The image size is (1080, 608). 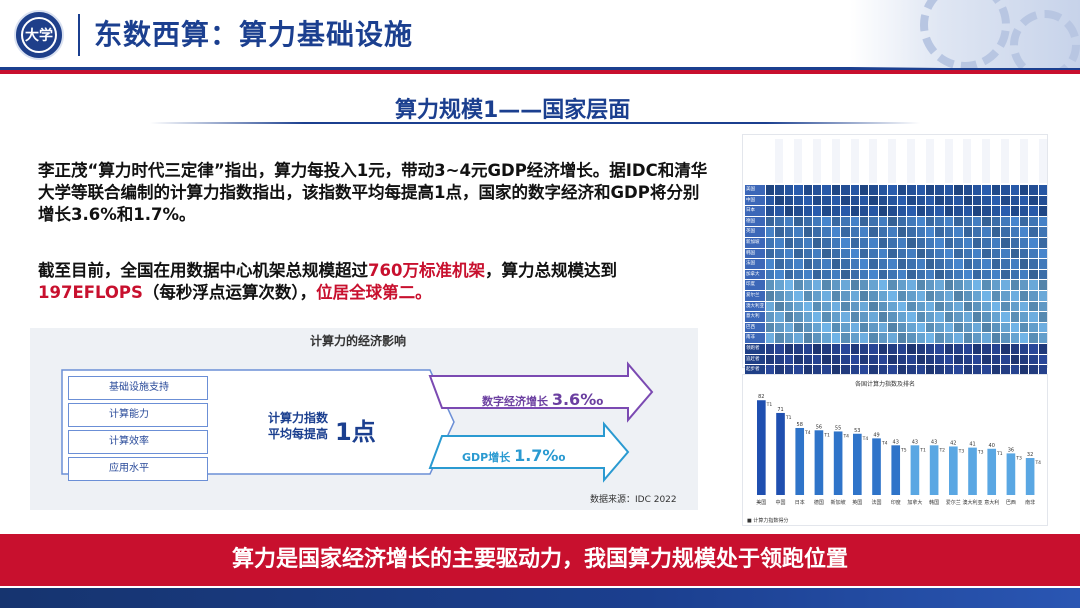 What do you see at coordinates (138, 415) in the screenshot?
I see `input-capacity: 计算能力` at bounding box center [138, 415].